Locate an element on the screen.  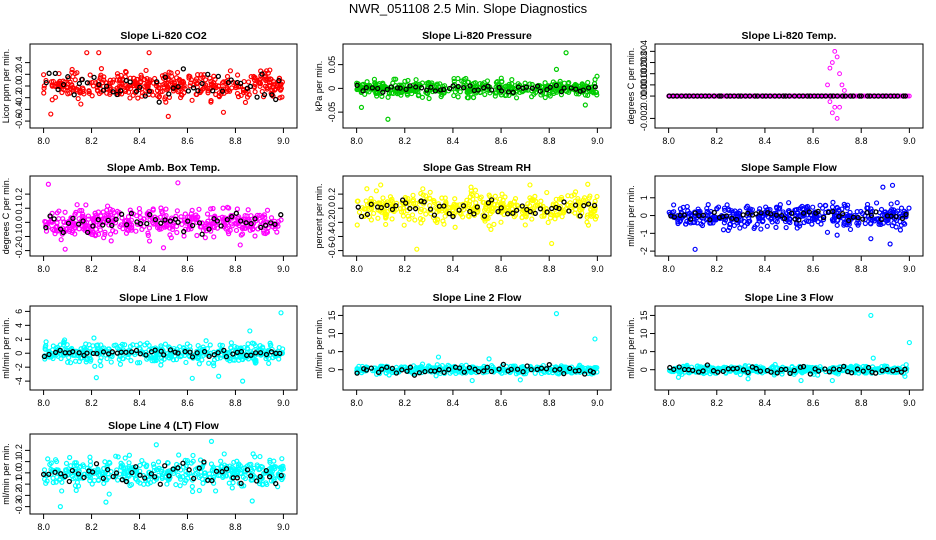
panel-title: Slope Line 4 (LT) Flow is located at coordinates (163, 426).